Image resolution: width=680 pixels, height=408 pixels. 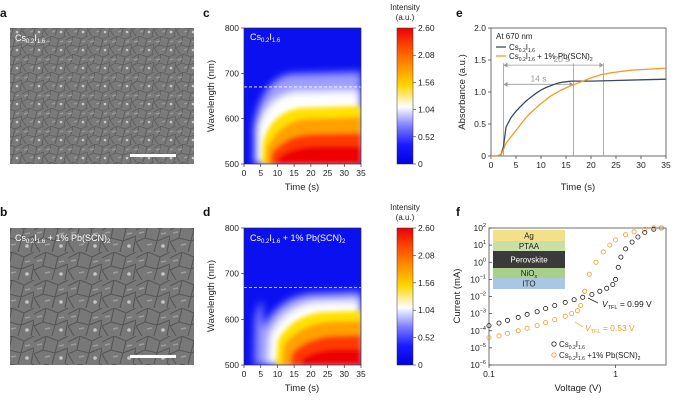 I want to click on colorbar-tick-label: 2.08, so click(x=426, y=255).